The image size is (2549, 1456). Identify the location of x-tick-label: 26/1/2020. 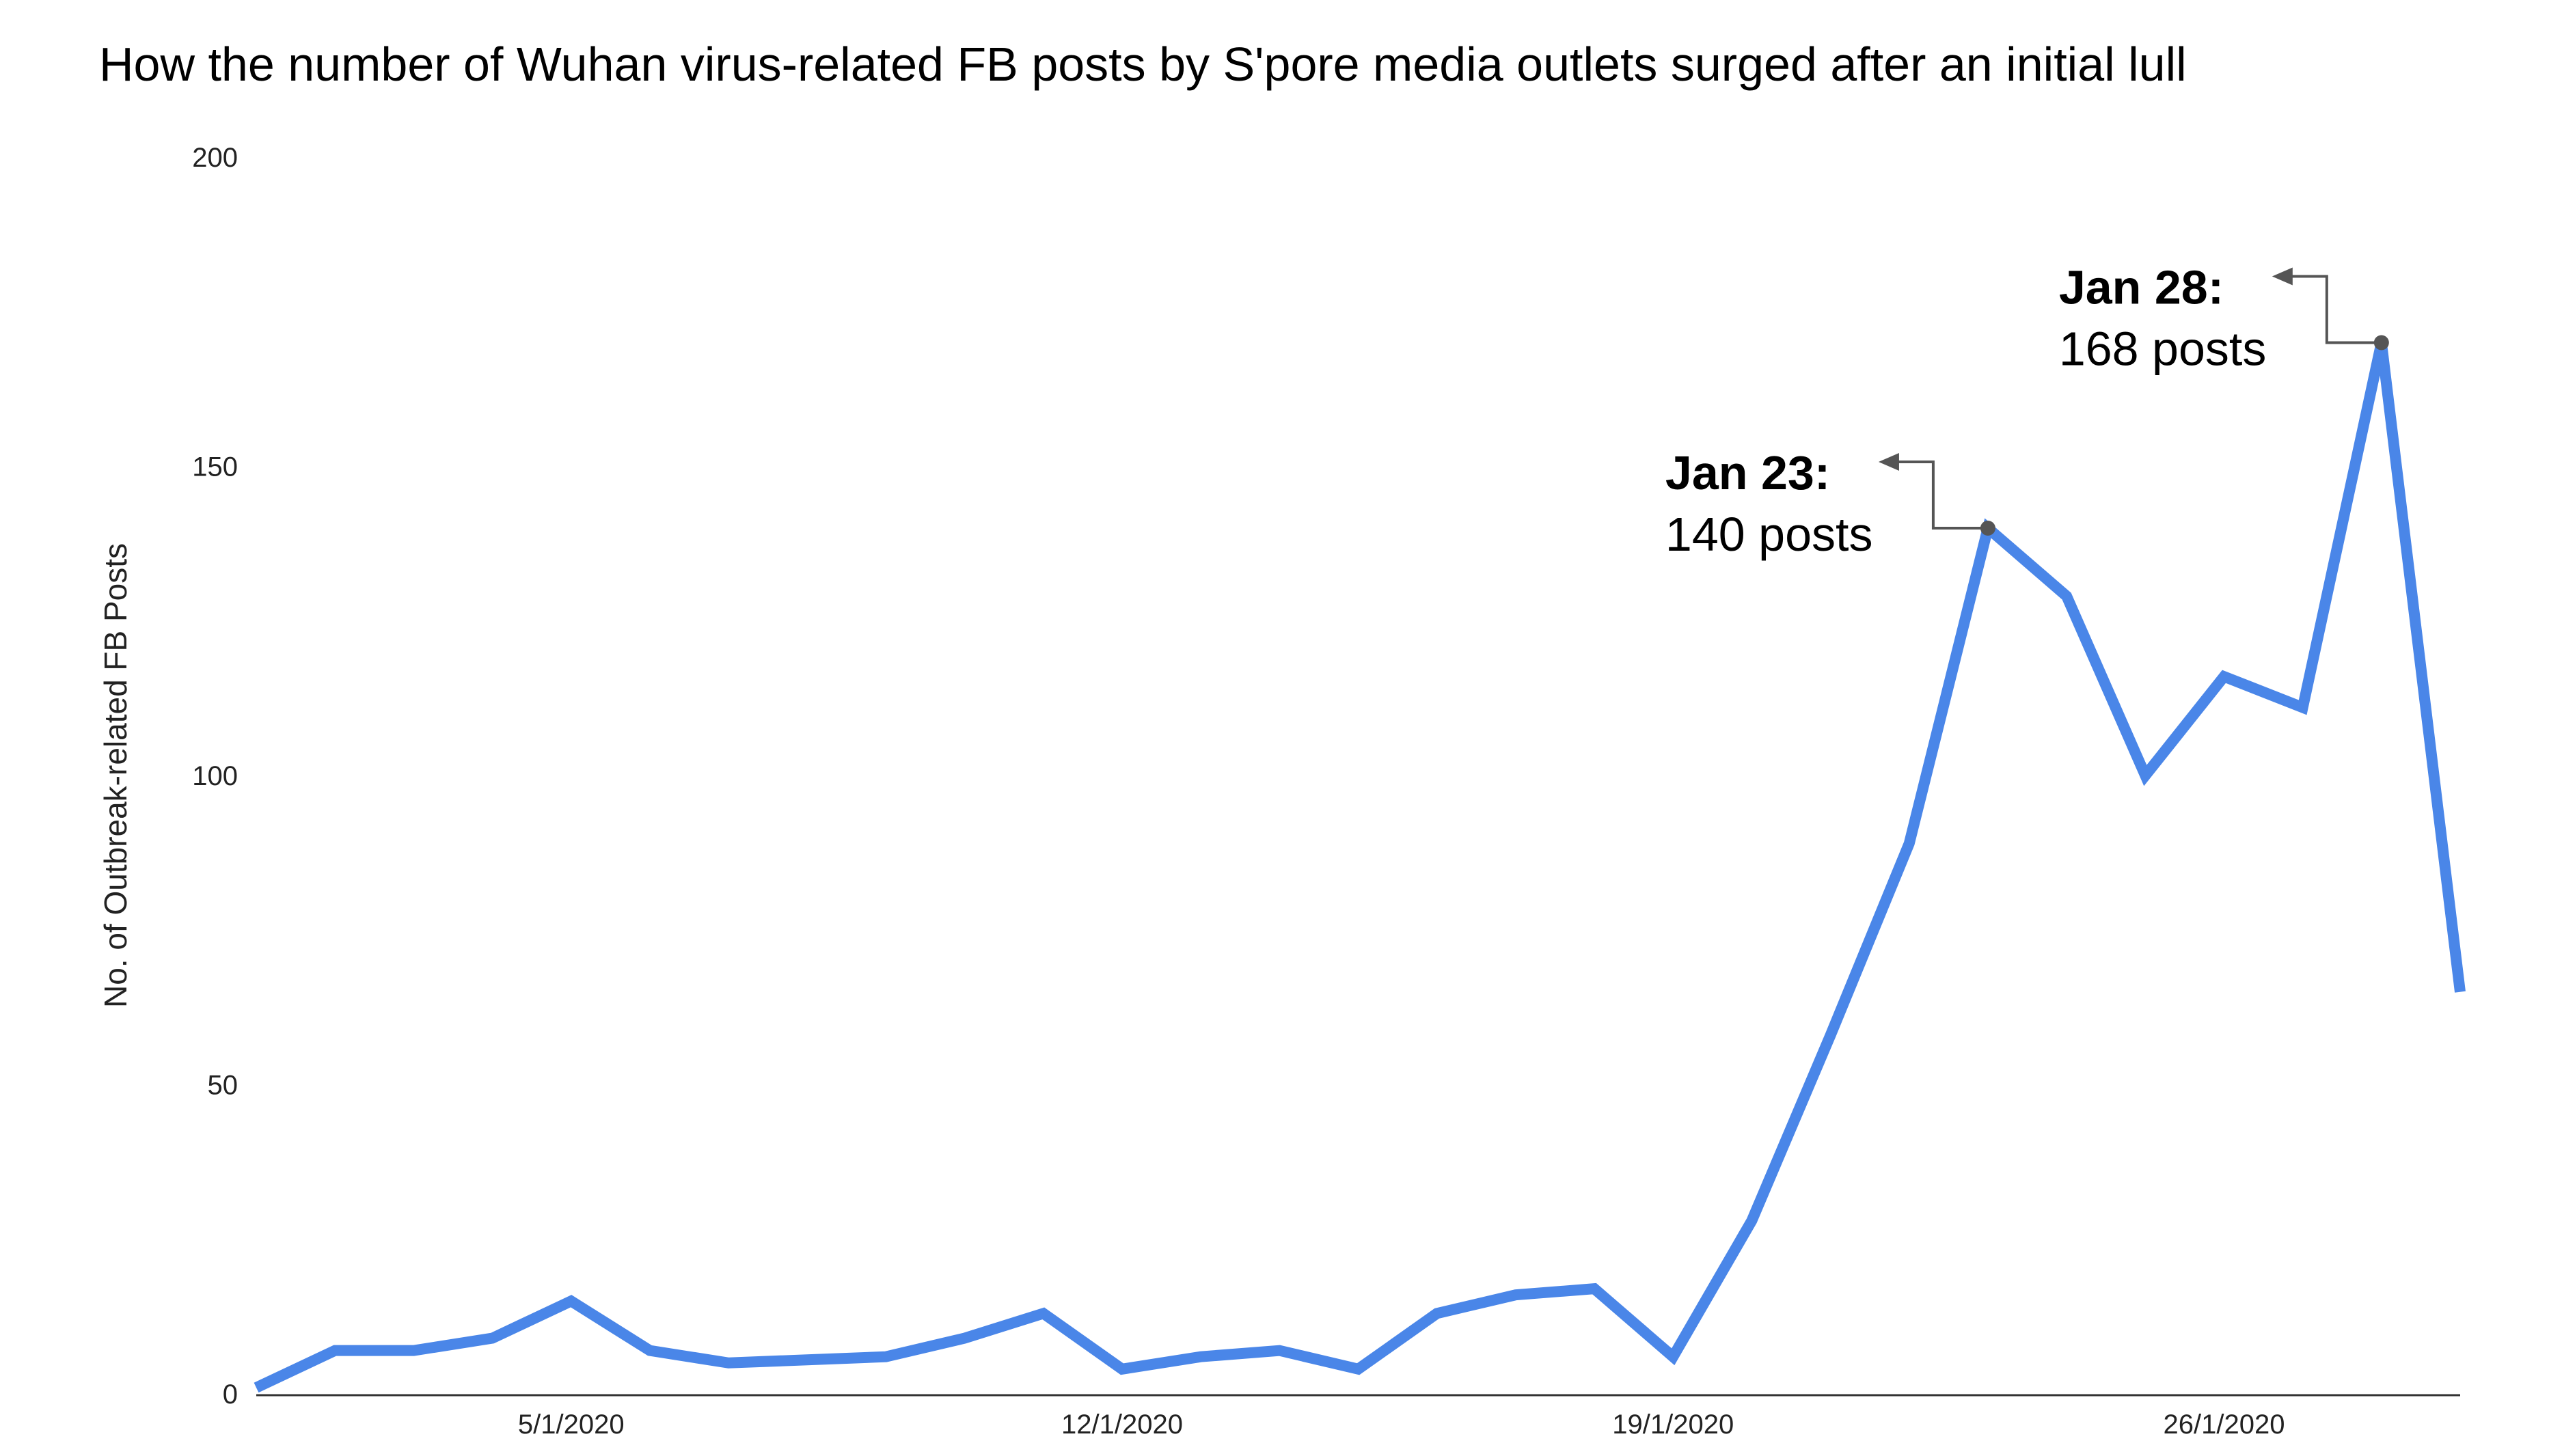
(2224, 1425).